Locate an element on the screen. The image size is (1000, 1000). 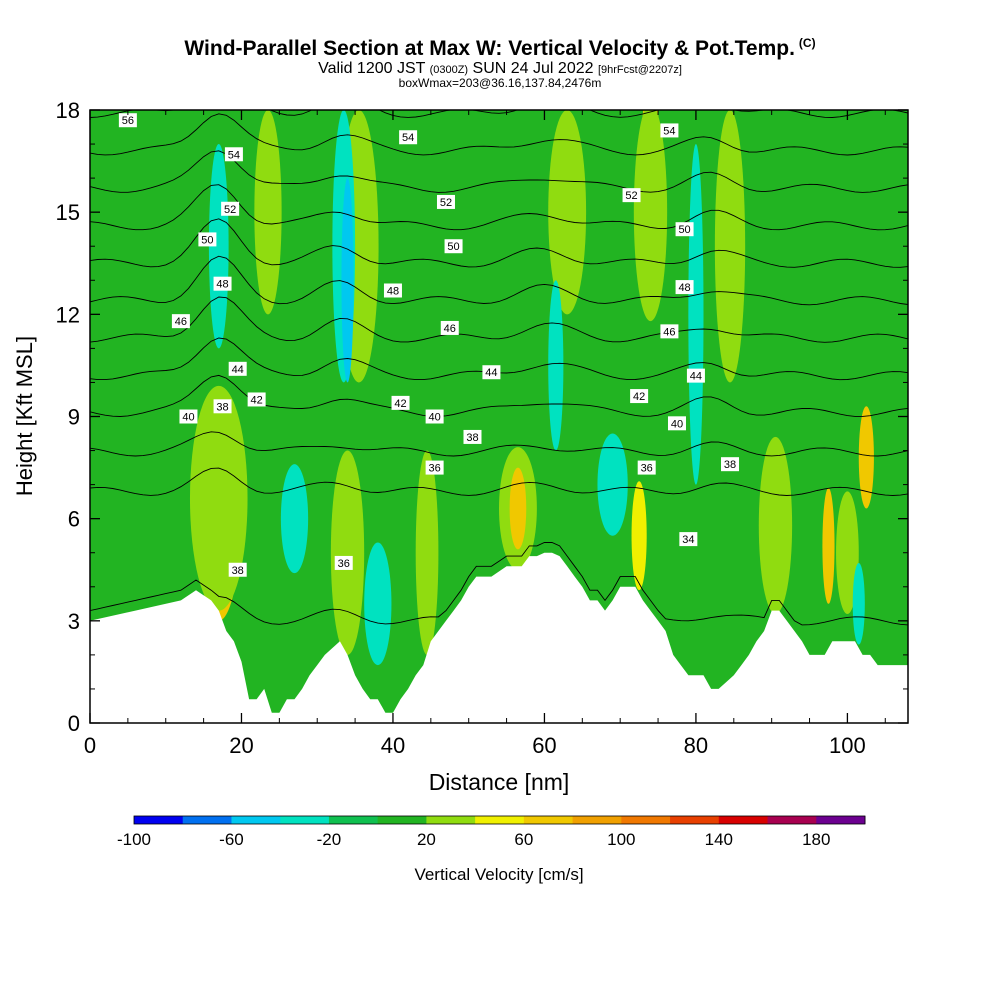
theta-label-3: 50 is located at coordinates (207, 239).